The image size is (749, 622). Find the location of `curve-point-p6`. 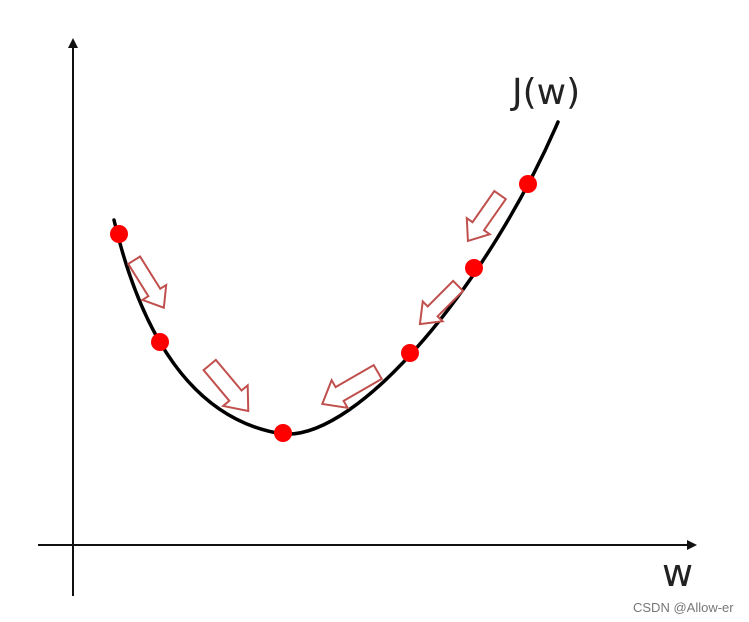

curve-point-p6 is located at coordinates (528, 184).